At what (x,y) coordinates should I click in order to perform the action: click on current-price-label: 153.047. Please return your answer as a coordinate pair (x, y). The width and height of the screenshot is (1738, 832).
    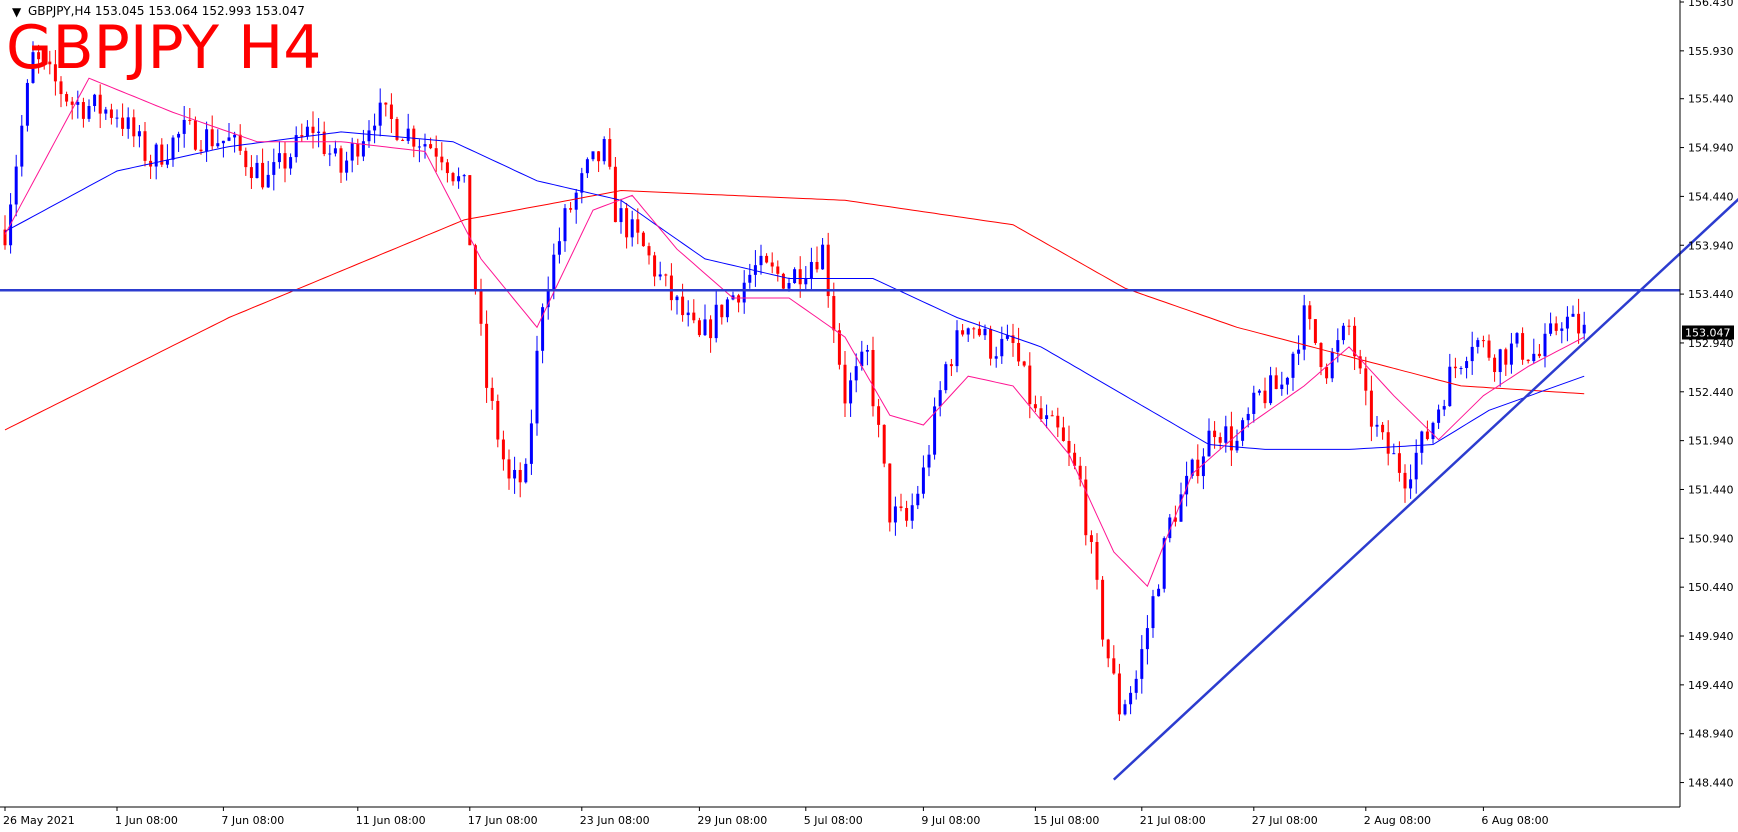
    Looking at the image, I should click on (1708, 332).